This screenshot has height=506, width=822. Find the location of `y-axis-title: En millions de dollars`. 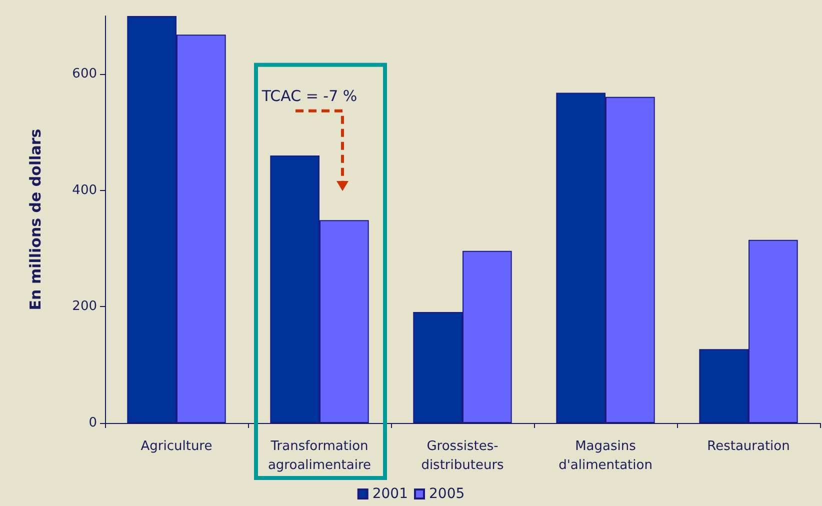

y-axis-title: En millions de dollars is located at coordinates (35, 219).